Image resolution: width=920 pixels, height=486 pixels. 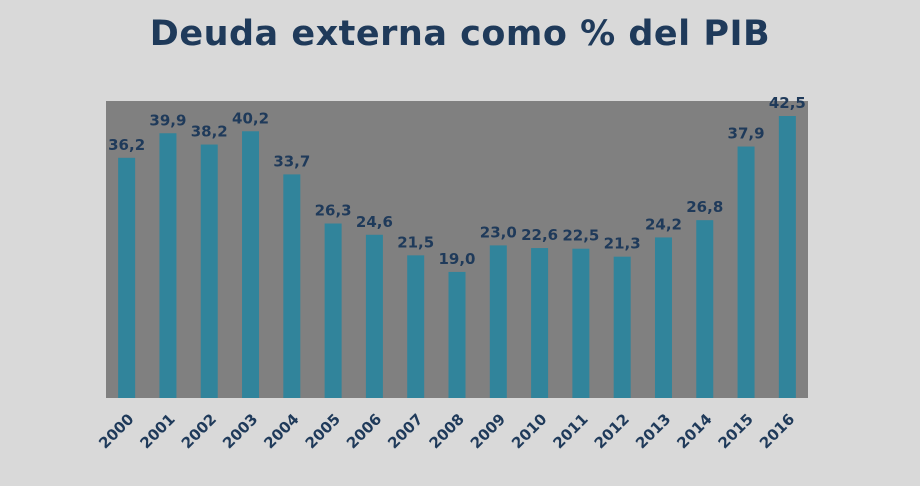 What do you see at coordinates (663, 224) in the screenshot?
I see `value-label-2013: 24,2` at bounding box center [663, 224].